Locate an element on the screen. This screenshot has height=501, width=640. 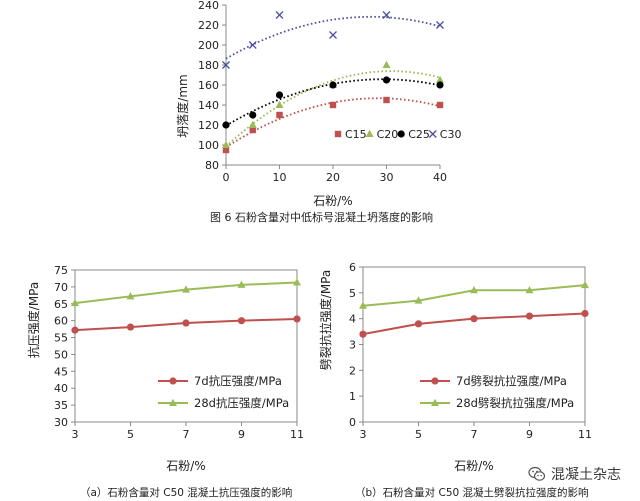
y-tick-label: 80 is located at coordinates (212, 165).